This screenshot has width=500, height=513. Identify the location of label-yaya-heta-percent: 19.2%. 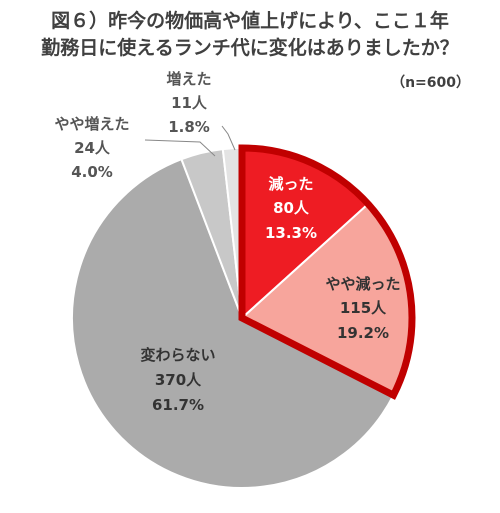
(363, 333).